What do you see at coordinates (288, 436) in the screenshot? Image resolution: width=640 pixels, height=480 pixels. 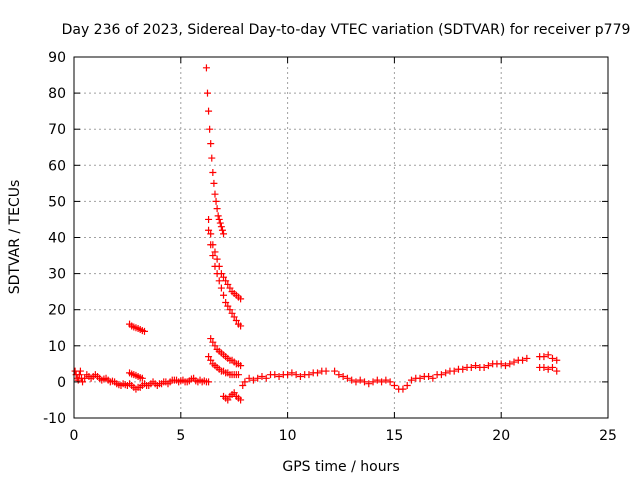 I see `x-tick-label: 10` at bounding box center [288, 436].